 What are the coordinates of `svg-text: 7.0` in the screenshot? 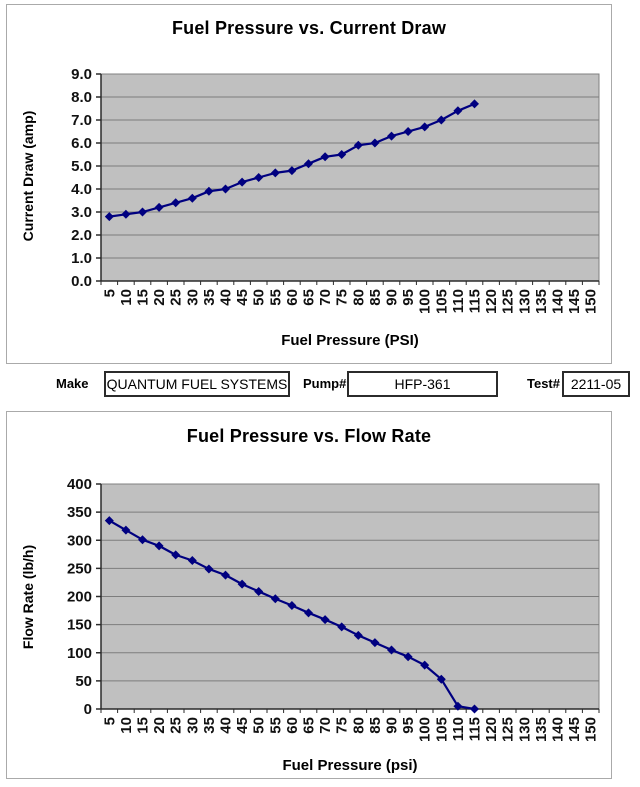 It's located at (81, 120).